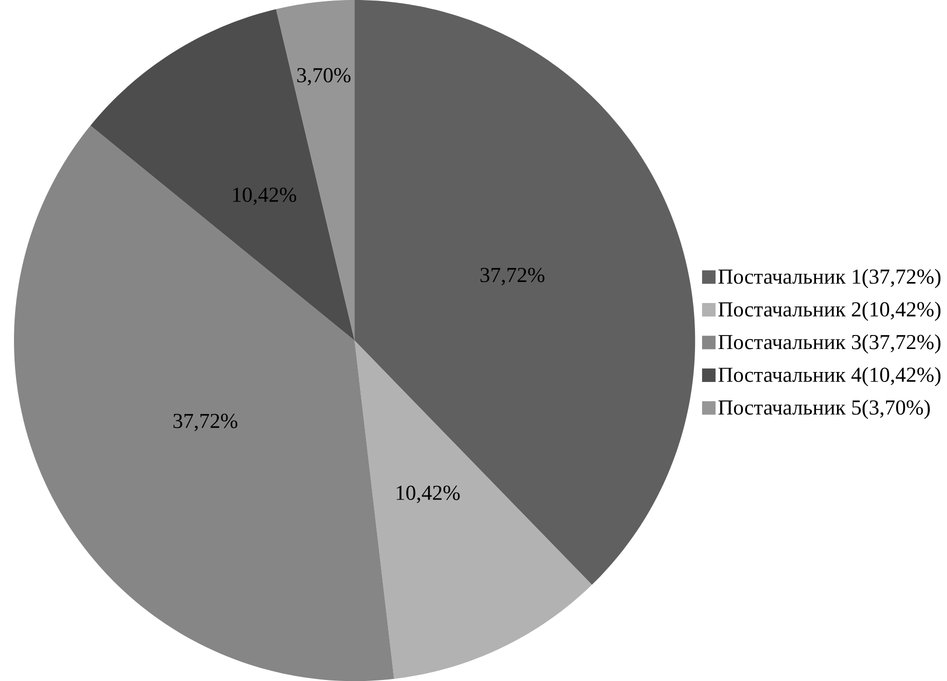  What do you see at coordinates (829, 311) in the screenshot?
I see `legend-label: Постачальник 2(10,42%)` at bounding box center [829, 311].